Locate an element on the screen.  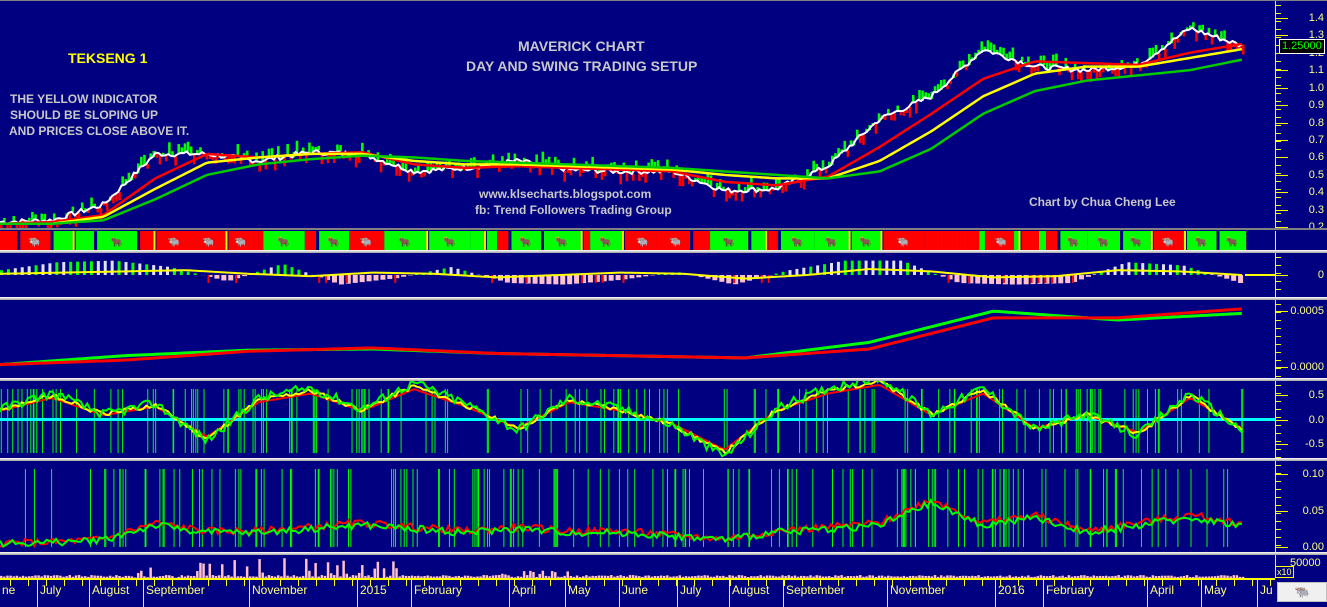
histogram-svg is located at coordinates (637, 275).